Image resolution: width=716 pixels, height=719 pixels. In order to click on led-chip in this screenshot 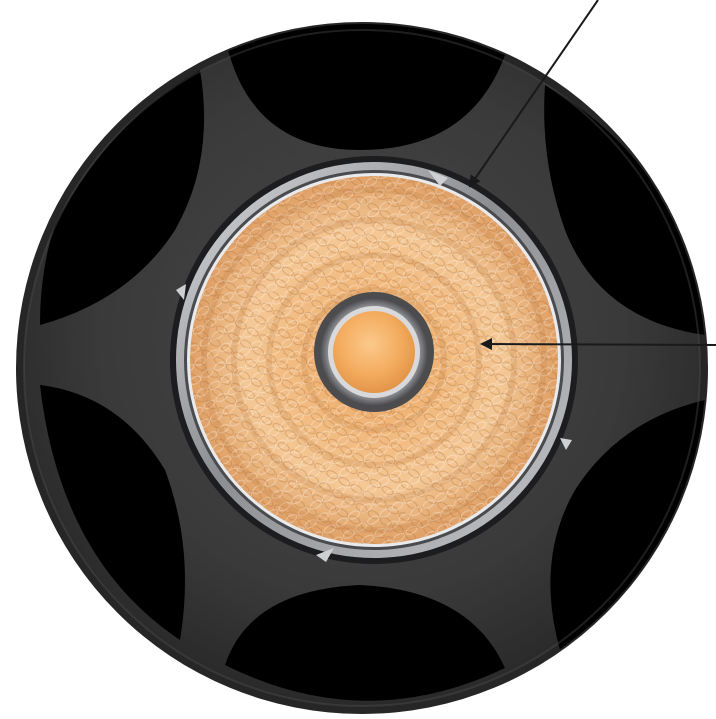, I will do `click(374, 352)`.